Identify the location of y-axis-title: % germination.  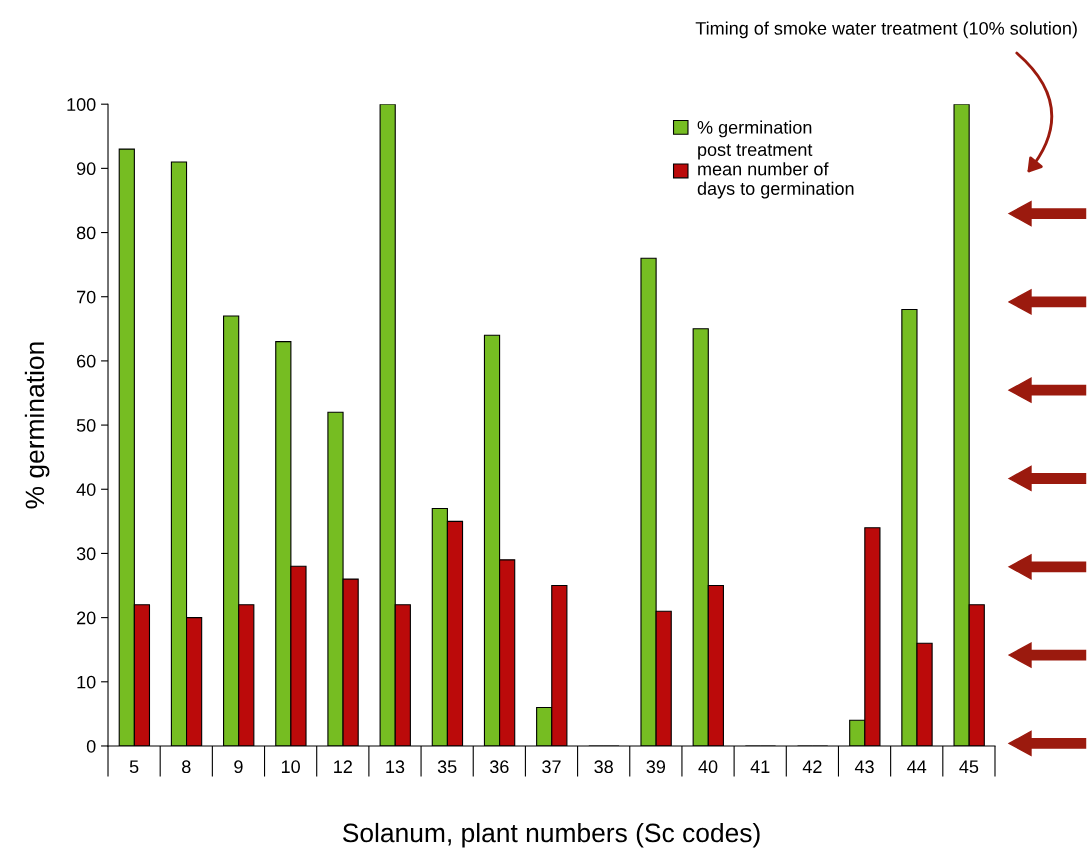
(37, 425).